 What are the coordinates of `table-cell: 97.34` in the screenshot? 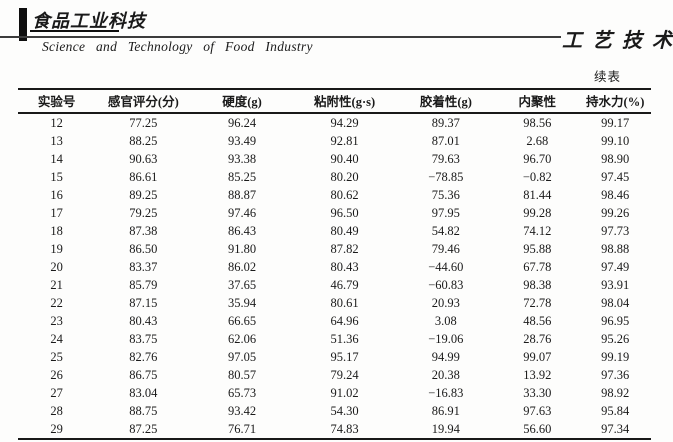 It's located at (615, 429).